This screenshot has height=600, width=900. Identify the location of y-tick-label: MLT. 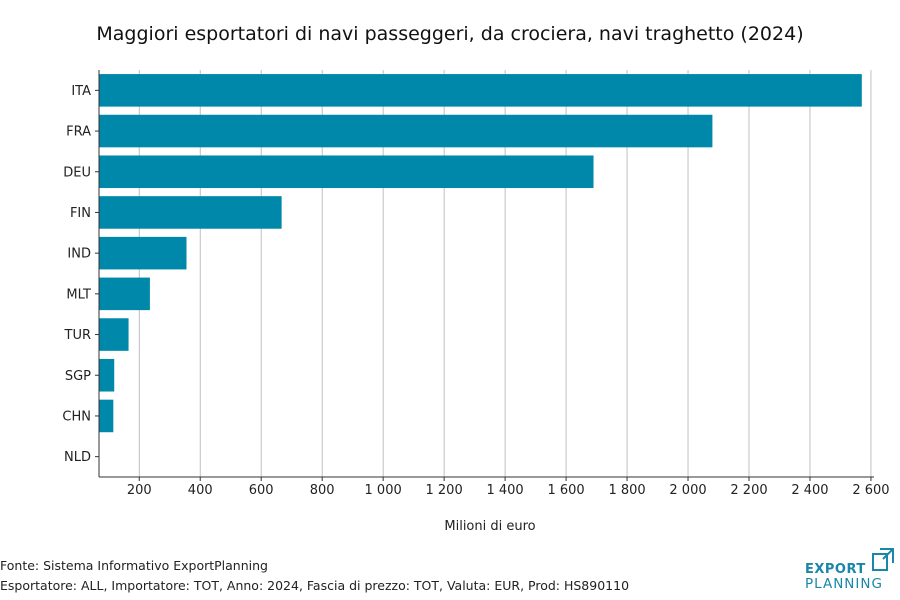
(78, 294).